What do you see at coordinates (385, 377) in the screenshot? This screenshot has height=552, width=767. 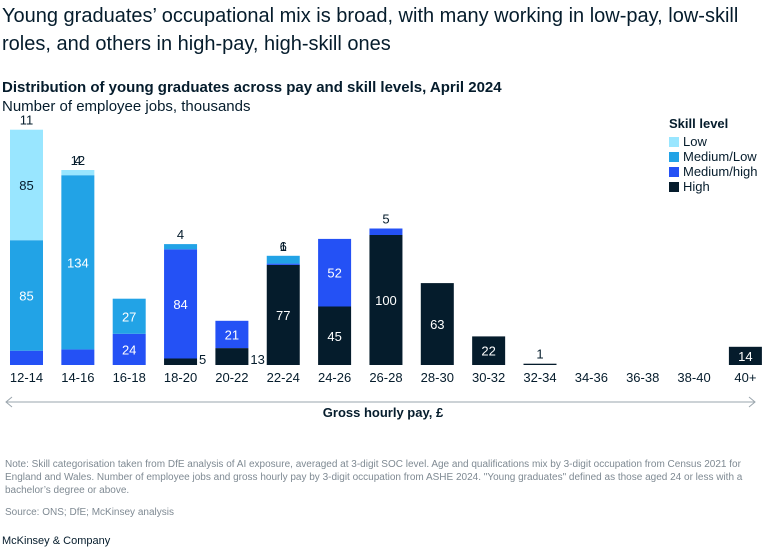 I see `x-tick-label-26-28: 26-28` at bounding box center [385, 377].